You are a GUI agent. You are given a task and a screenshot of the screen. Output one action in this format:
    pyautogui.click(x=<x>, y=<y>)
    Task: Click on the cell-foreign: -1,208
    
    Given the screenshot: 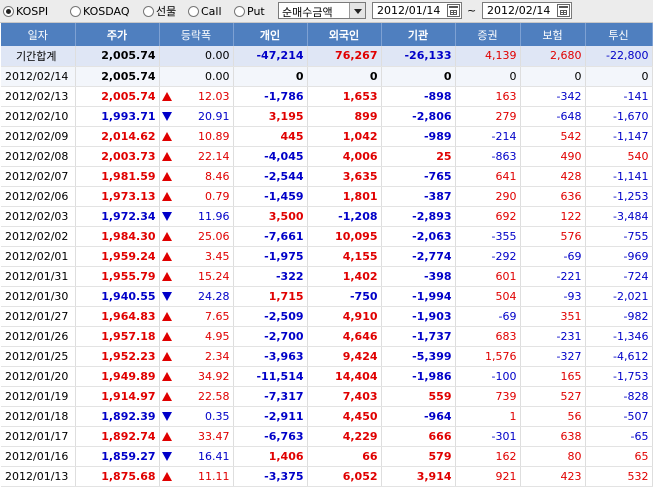 What is the action you would take?
    pyautogui.click(x=344, y=216)
    